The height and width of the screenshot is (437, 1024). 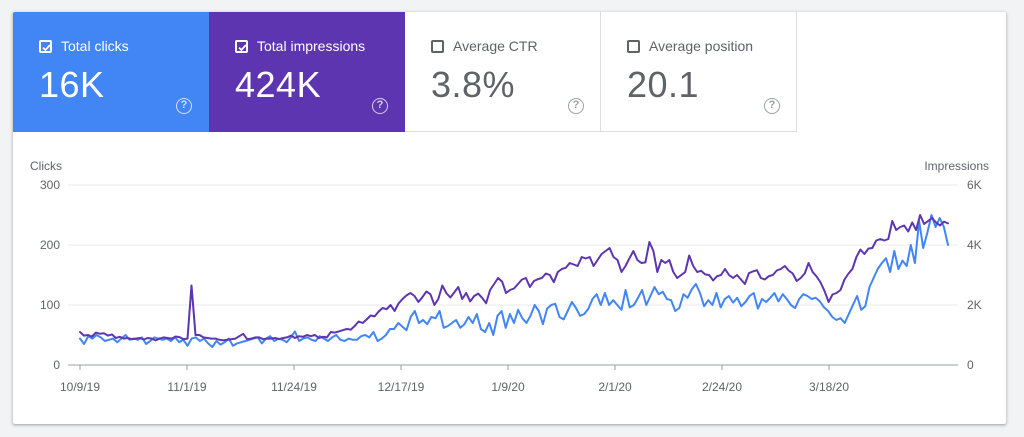 I want to click on metric-value: 16K, so click(x=72, y=84).